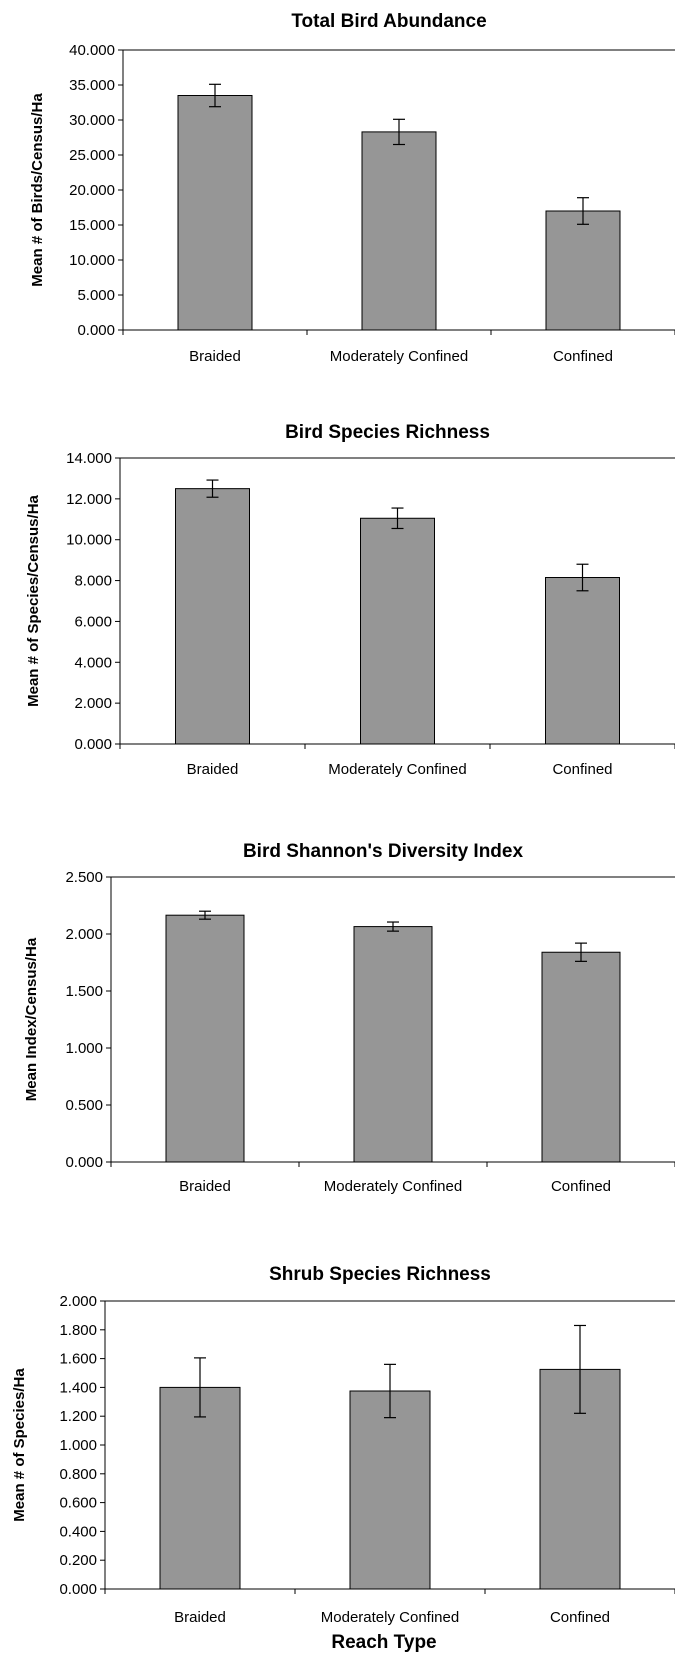 The height and width of the screenshot is (1662, 675). What do you see at coordinates (37, 190) in the screenshot?
I see `y-axis-label: Mean # of Birds/Census/Ha` at bounding box center [37, 190].